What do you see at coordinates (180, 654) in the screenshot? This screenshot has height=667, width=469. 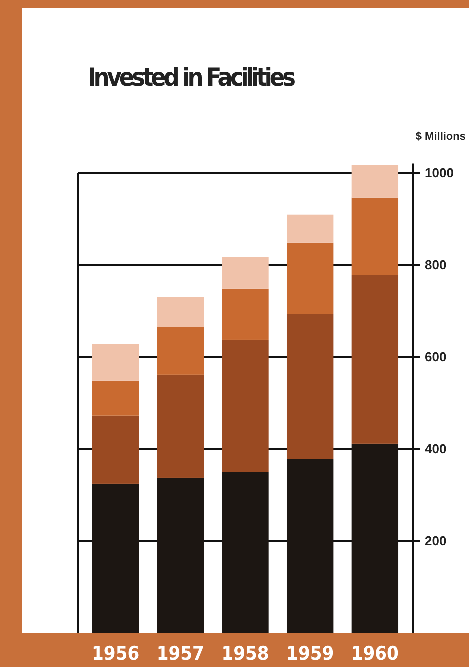 I see `x-tick-label: 1957` at bounding box center [180, 654].